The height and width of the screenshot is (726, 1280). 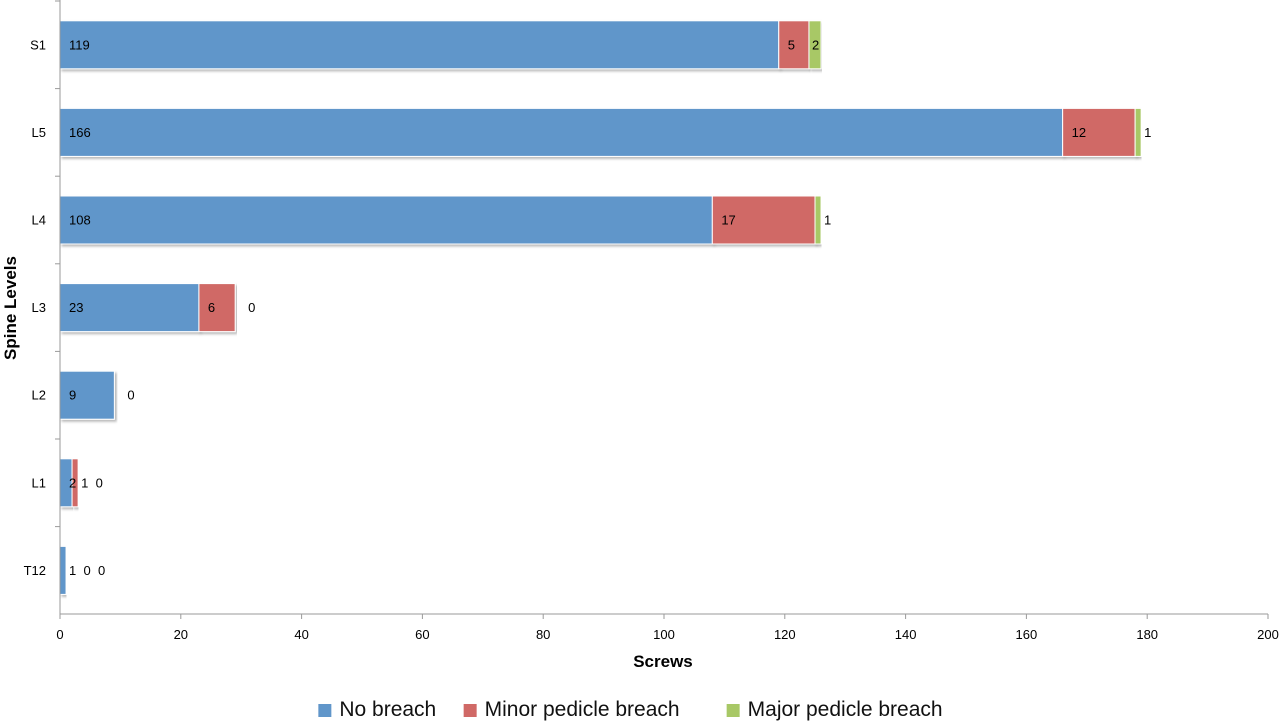 What do you see at coordinates (845, 709) in the screenshot?
I see `legend-label: Major pedicle breach` at bounding box center [845, 709].